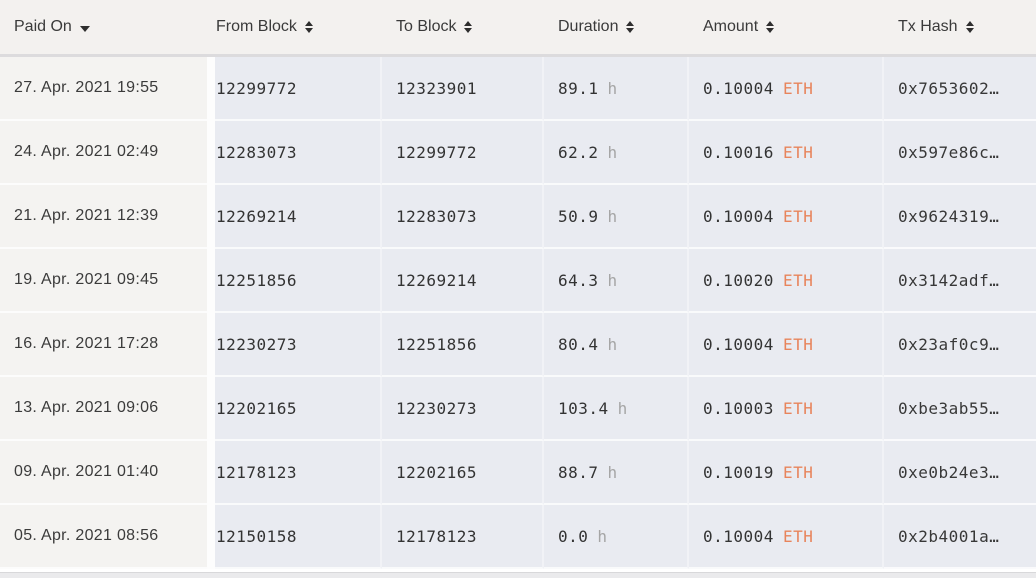 This screenshot has width=1036, height=578. Describe the element at coordinates (437, 152) in the screenshot. I see `to-block-value: 12299772` at that location.